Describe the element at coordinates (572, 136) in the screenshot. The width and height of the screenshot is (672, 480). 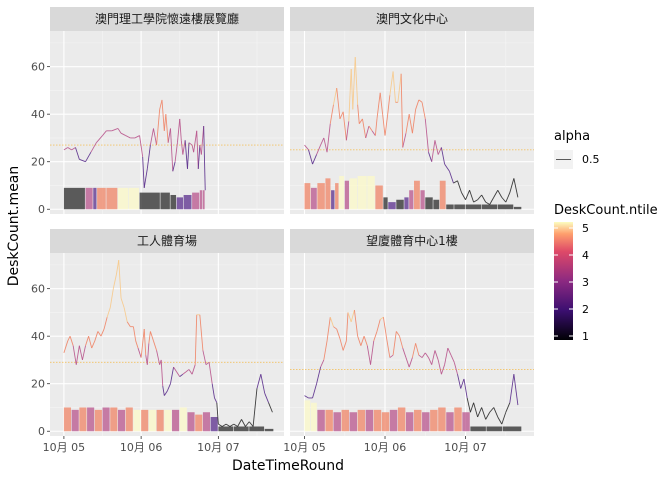
I see `legend-alpha-title: alpha` at that location.